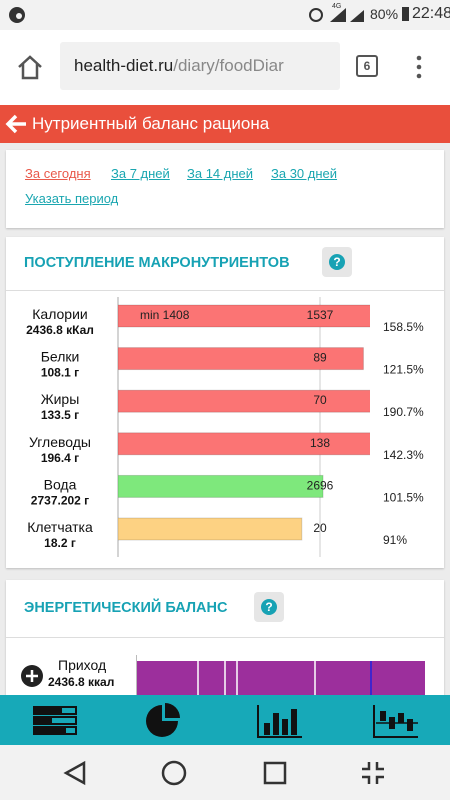 Image resolution: width=450 pixels, height=800 pixels. Describe the element at coordinates (30, 67) in the screenshot. I see `home-button` at that location.